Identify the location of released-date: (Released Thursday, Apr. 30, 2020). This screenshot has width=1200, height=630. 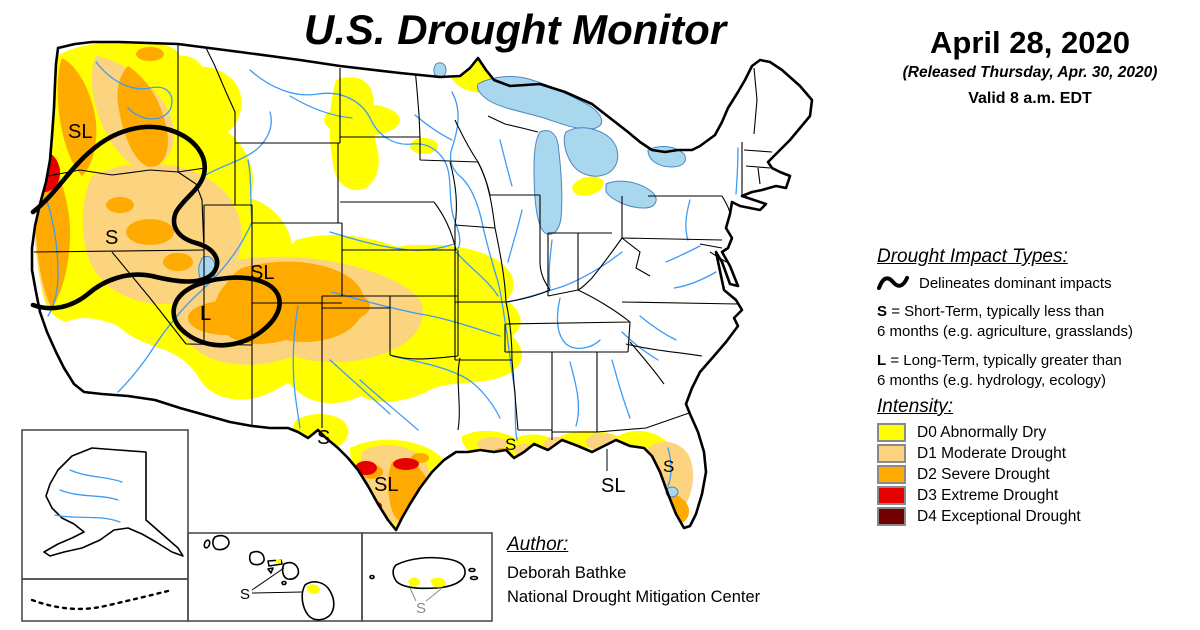
(1030, 73).